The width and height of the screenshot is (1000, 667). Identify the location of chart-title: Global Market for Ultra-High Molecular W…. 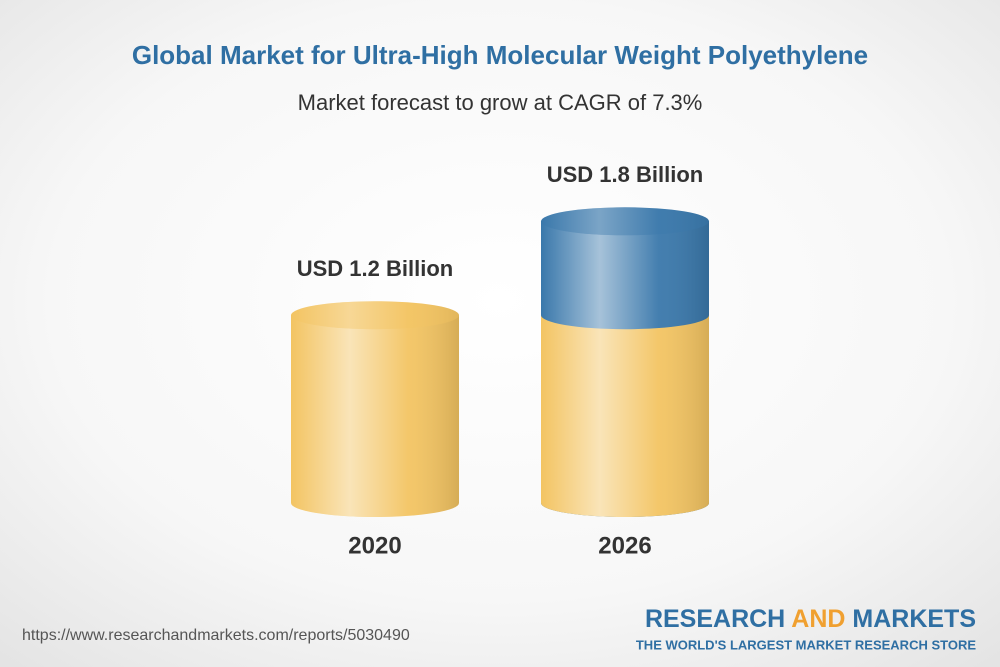
(500, 55).